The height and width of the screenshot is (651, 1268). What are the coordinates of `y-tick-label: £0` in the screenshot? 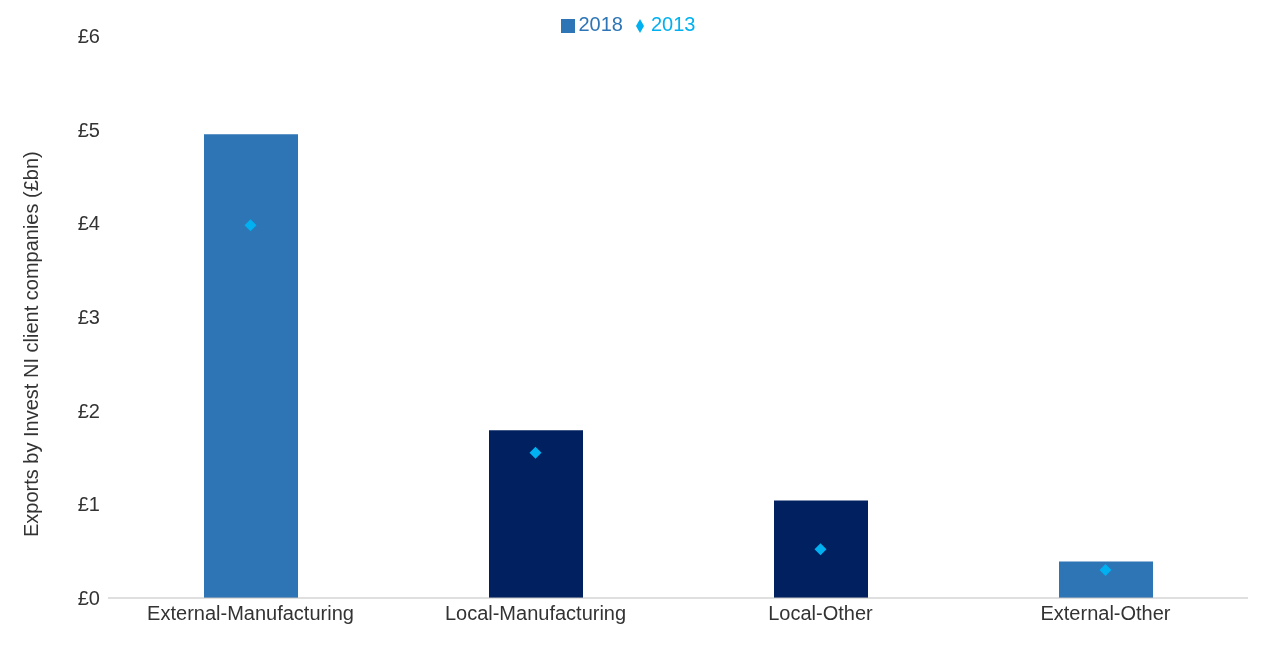 It's located at (88, 598).